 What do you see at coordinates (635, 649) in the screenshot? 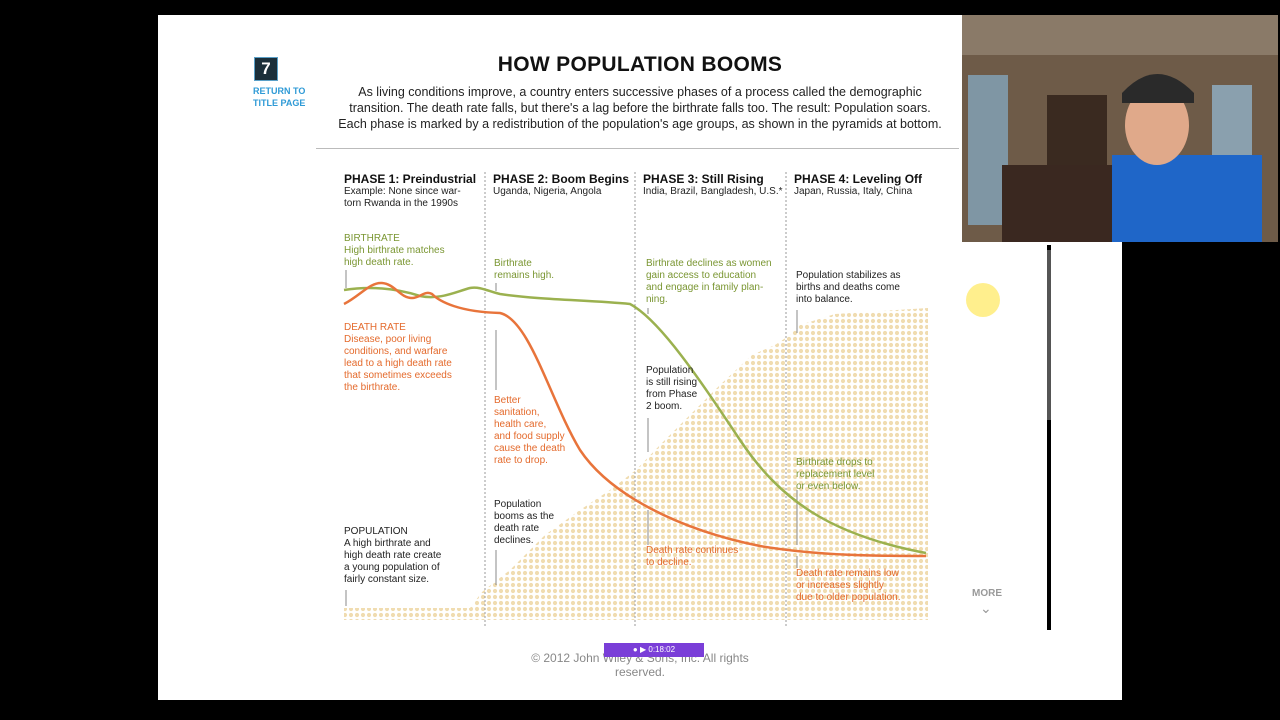
I see `record-icon: ●` at bounding box center [635, 649].